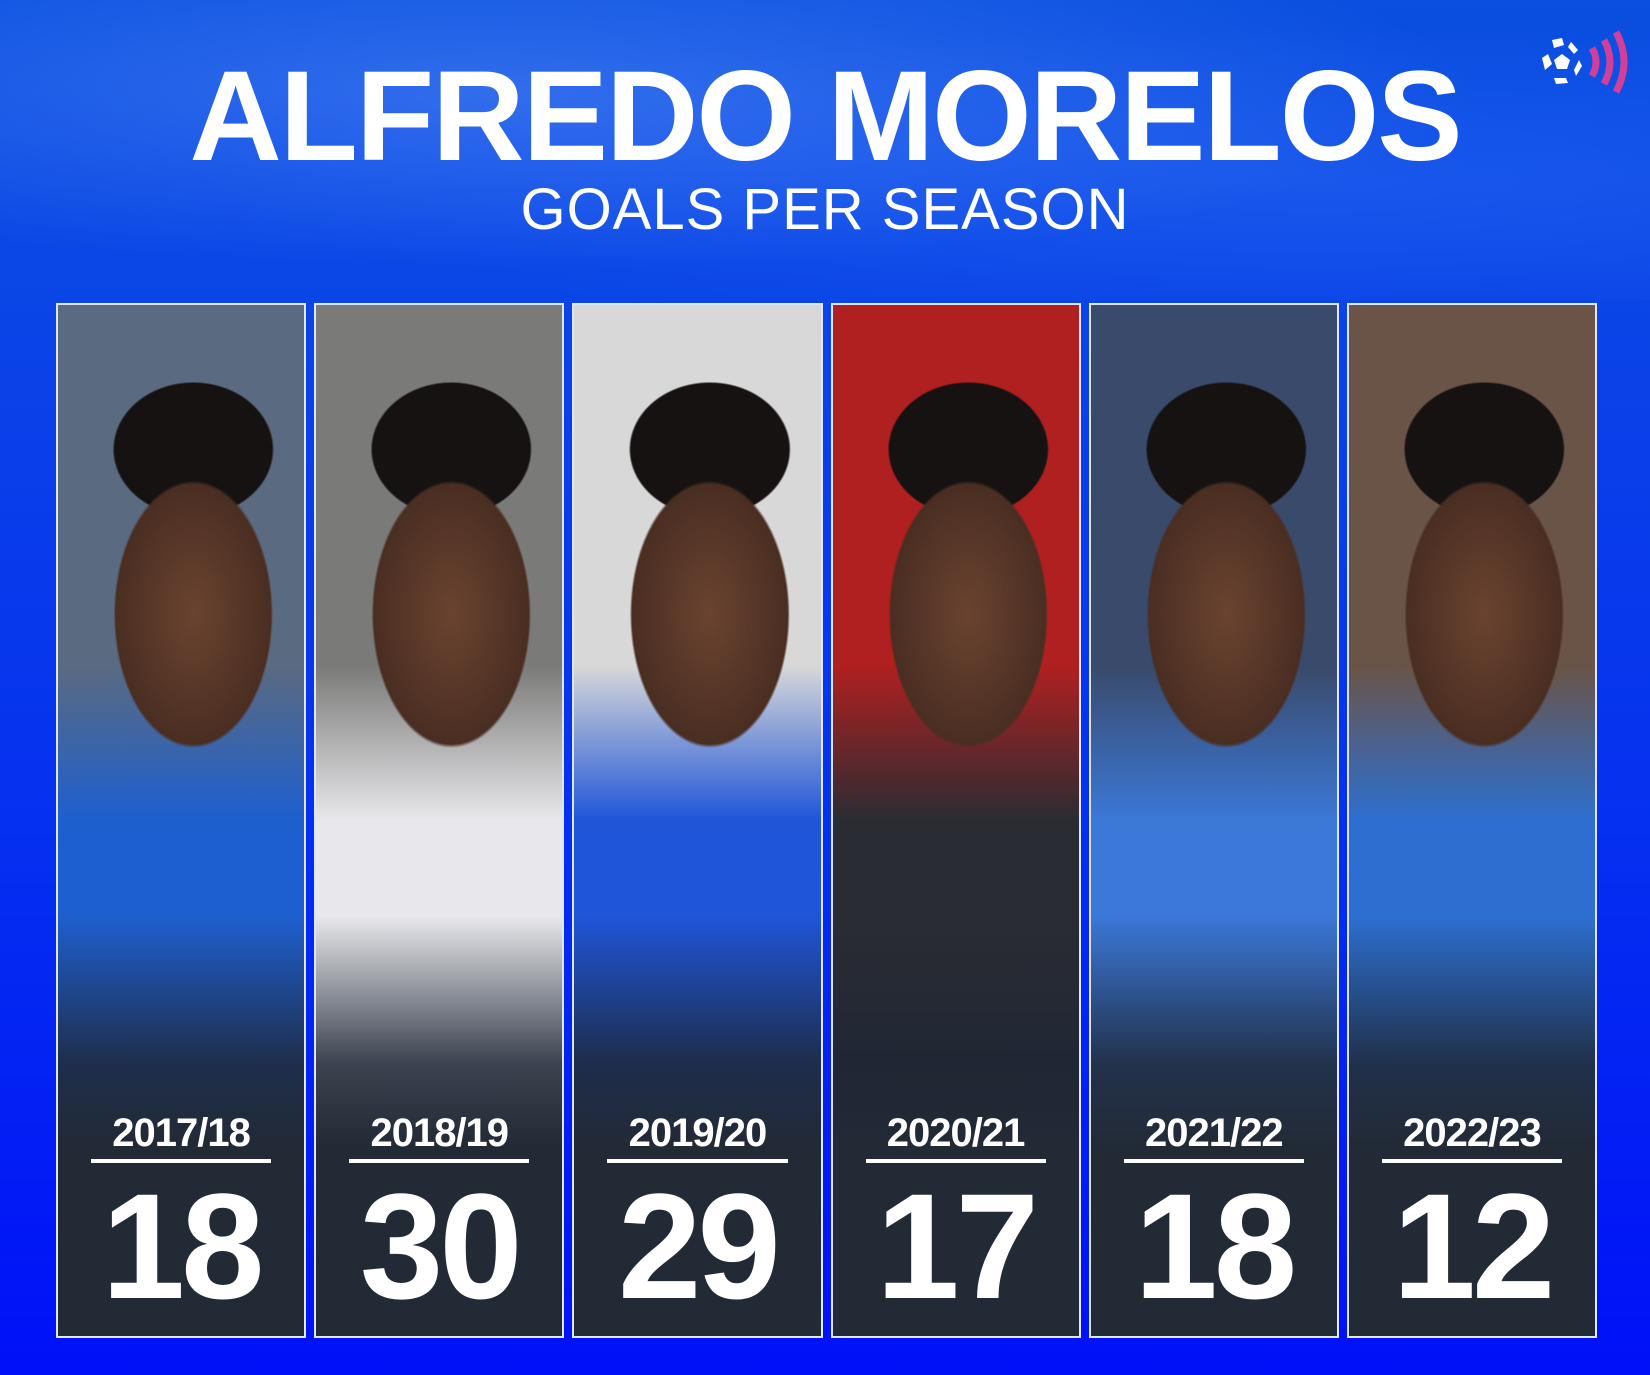 This screenshot has width=1650, height=1375. What do you see at coordinates (181, 1133) in the screenshot?
I see `season-label: 2017/18` at bounding box center [181, 1133].